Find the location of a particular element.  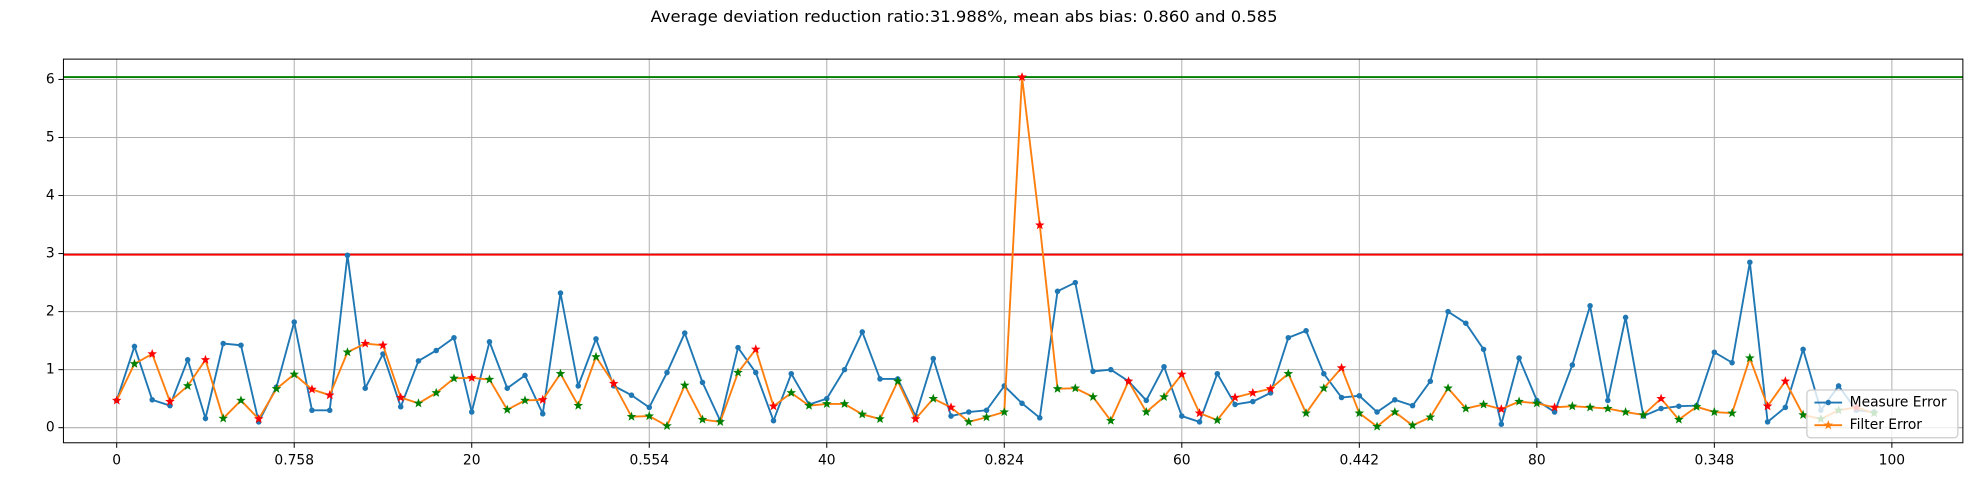

x-tick-label: 40 is located at coordinates (827, 460).